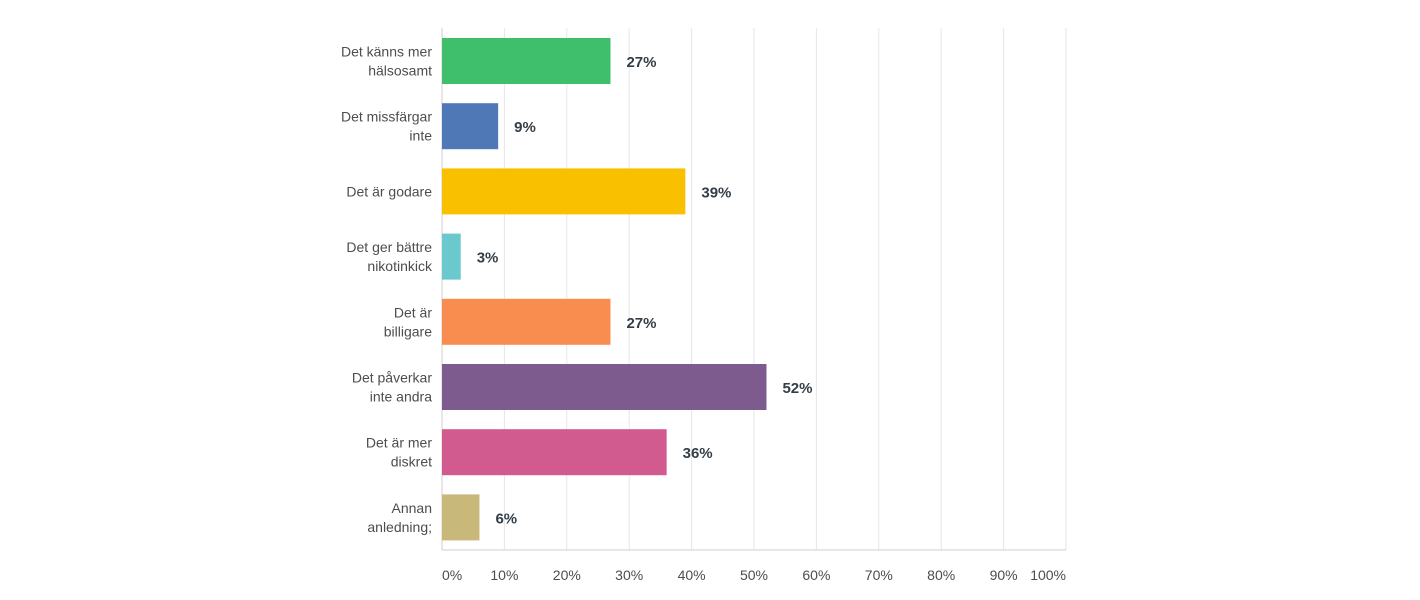 Image resolution: width=1420 pixels, height=600 pixels. Describe the element at coordinates (879, 575) in the screenshot. I see `x-tick-label: 70%` at that location.